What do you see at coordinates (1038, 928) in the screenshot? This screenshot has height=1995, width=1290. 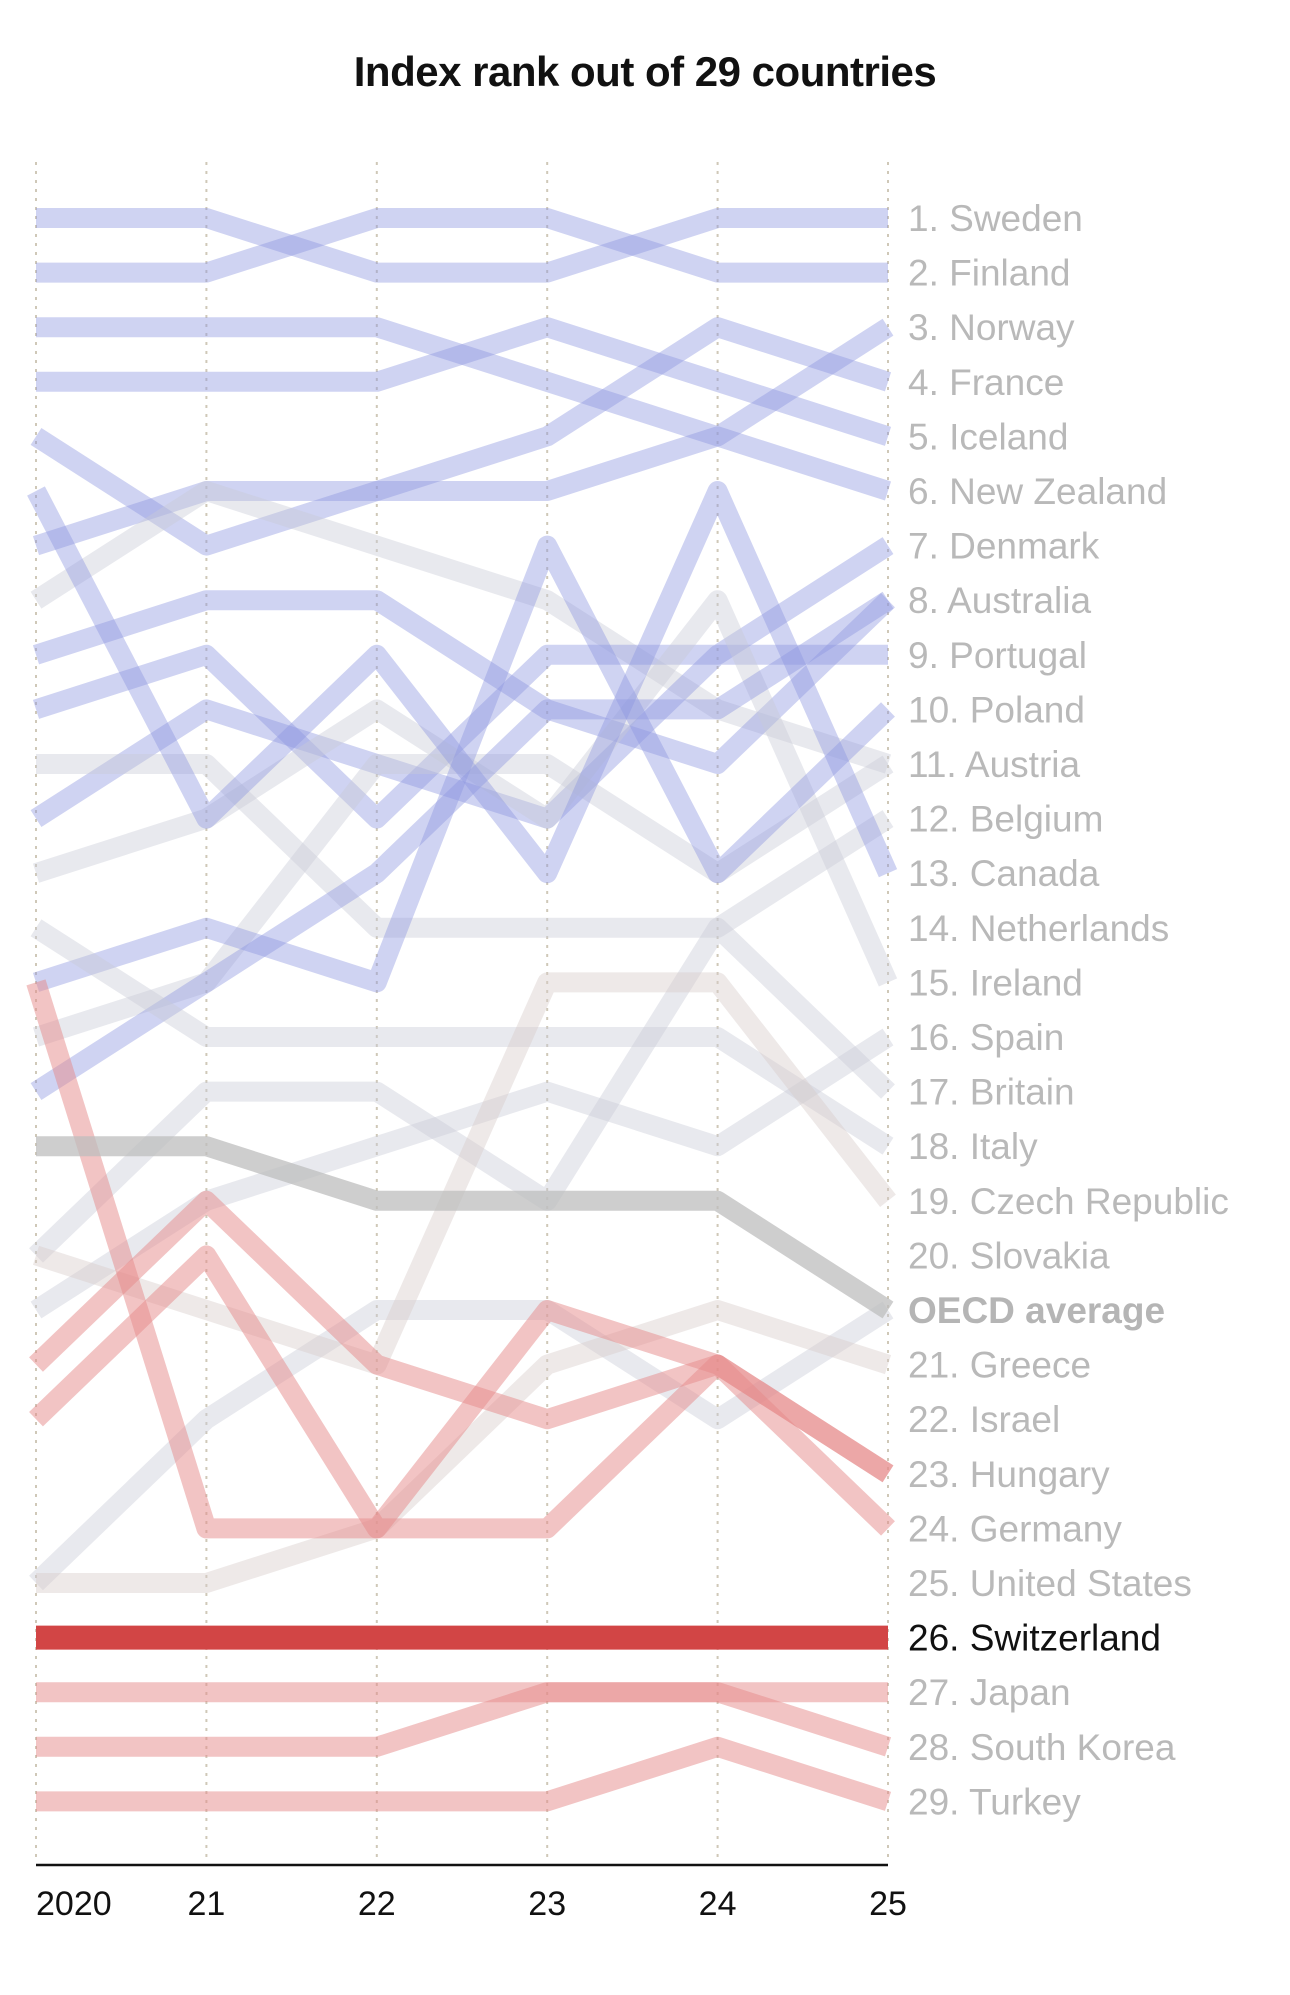 I see `label-netherlands: 14. Netherlands` at bounding box center [1038, 928].